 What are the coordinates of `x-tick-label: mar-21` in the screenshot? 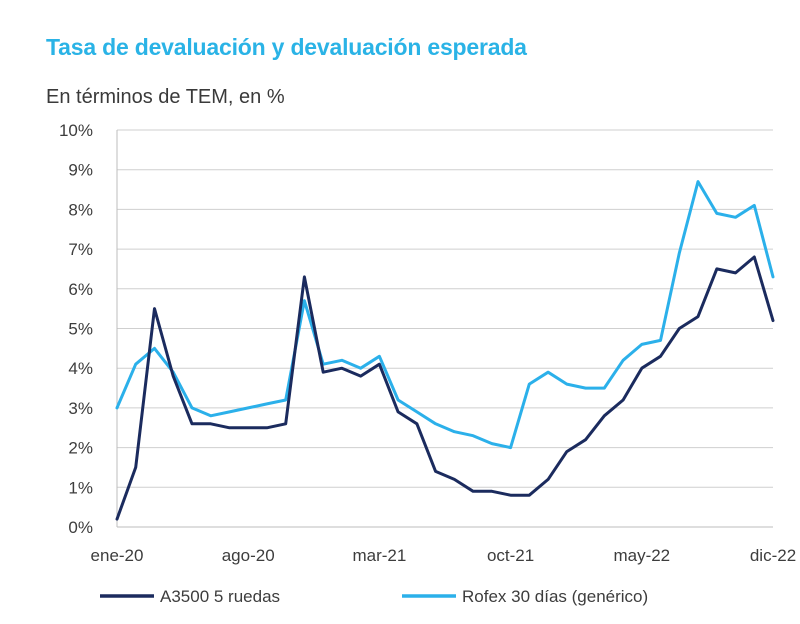 It's located at (379, 555).